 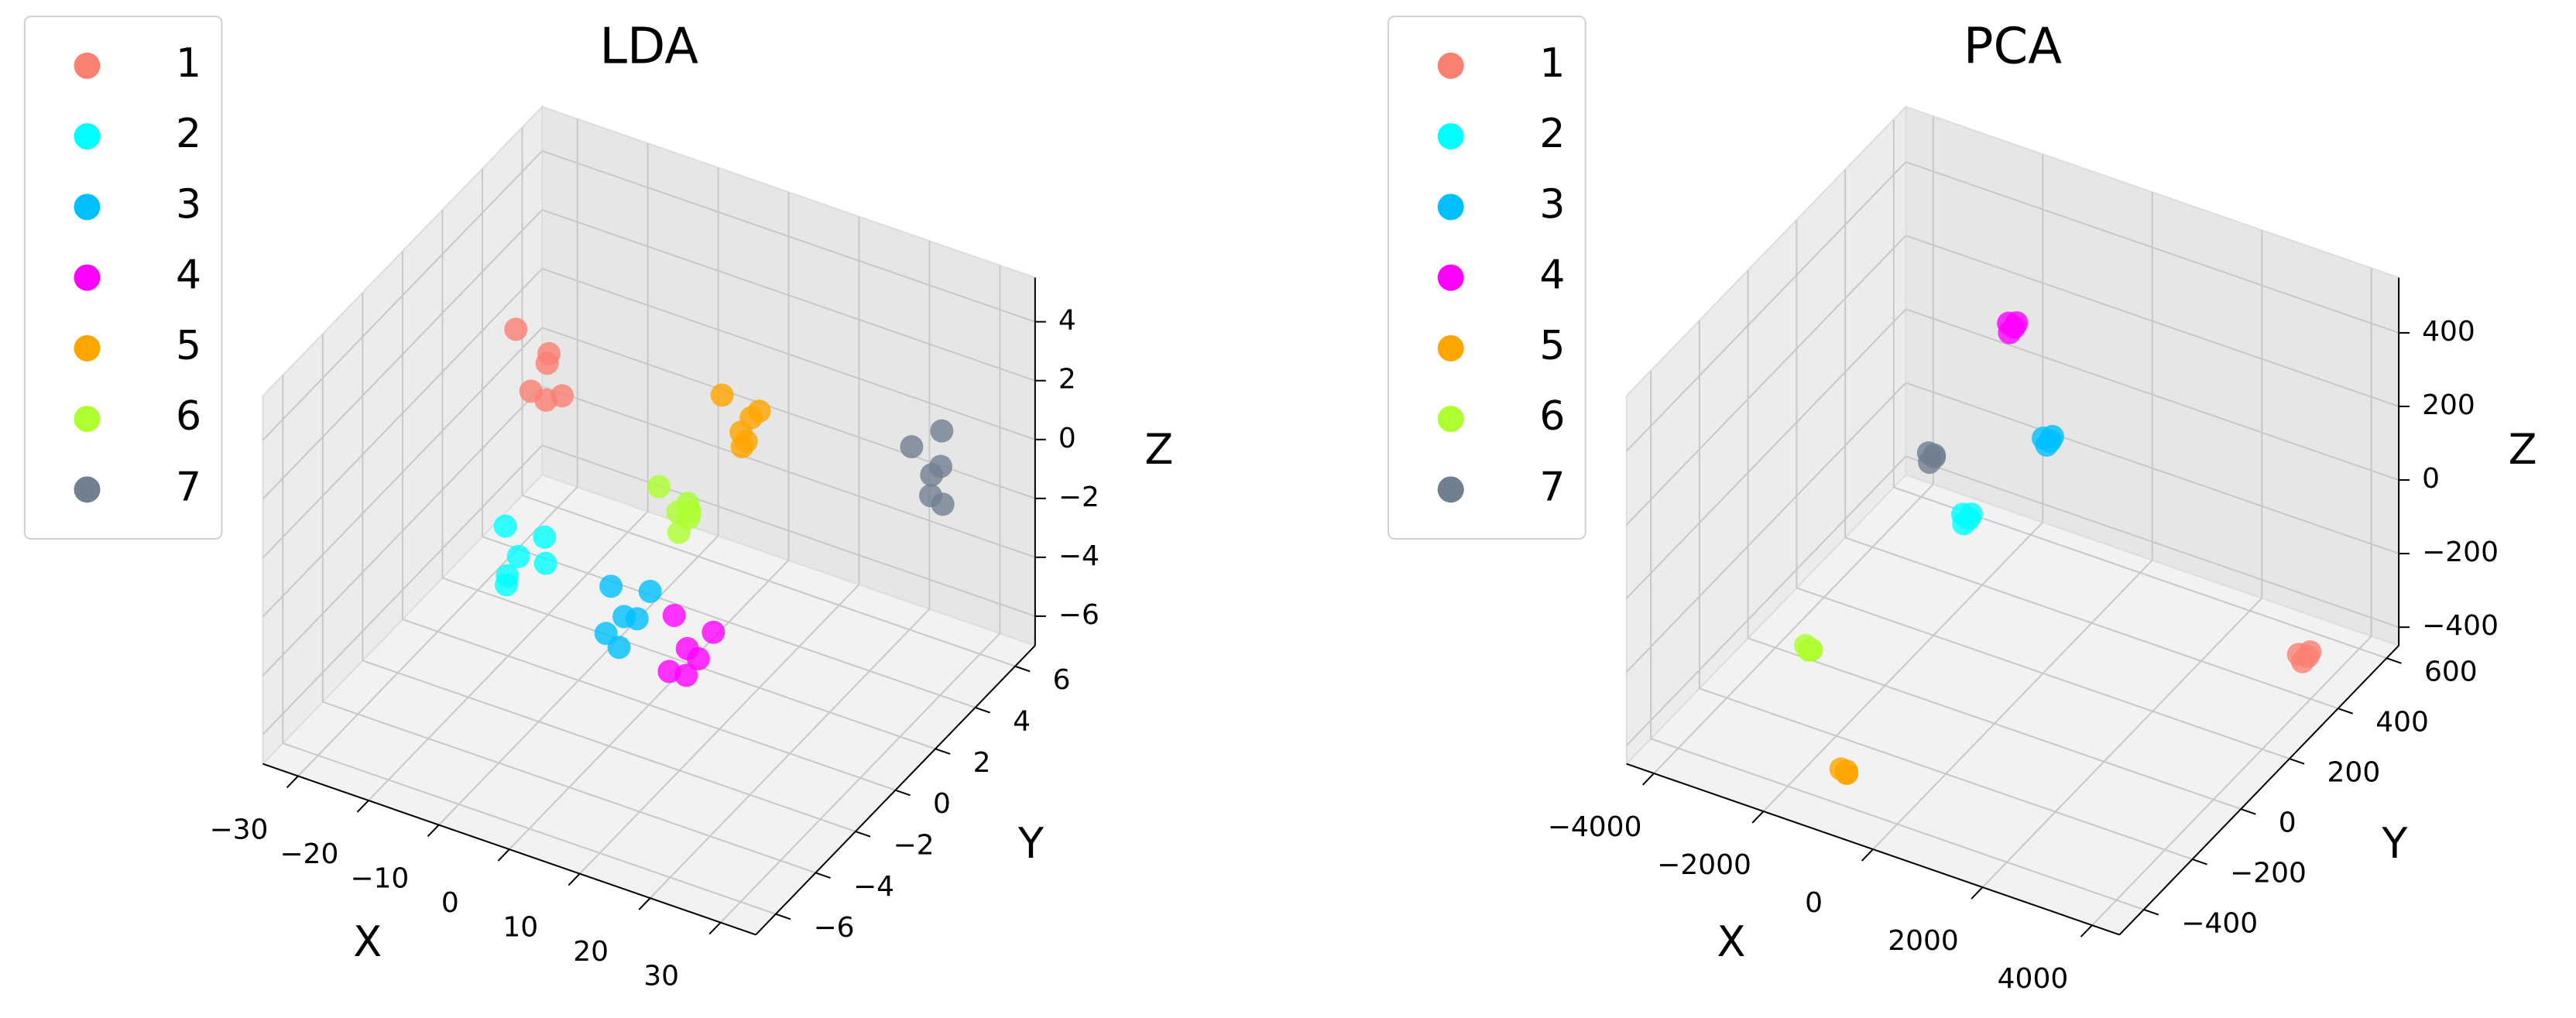 I want to click on x-tick-label: −4000, so click(x=1595, y=827).